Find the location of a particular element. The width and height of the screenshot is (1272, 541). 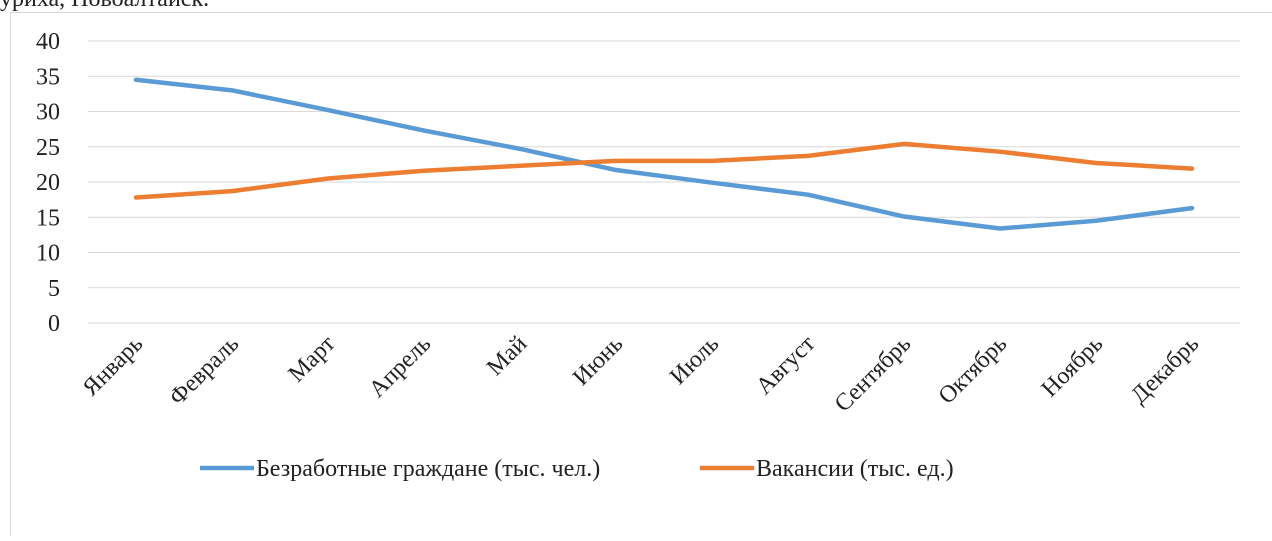

y-tick-label: 5 is located at coordinates (54, 289).